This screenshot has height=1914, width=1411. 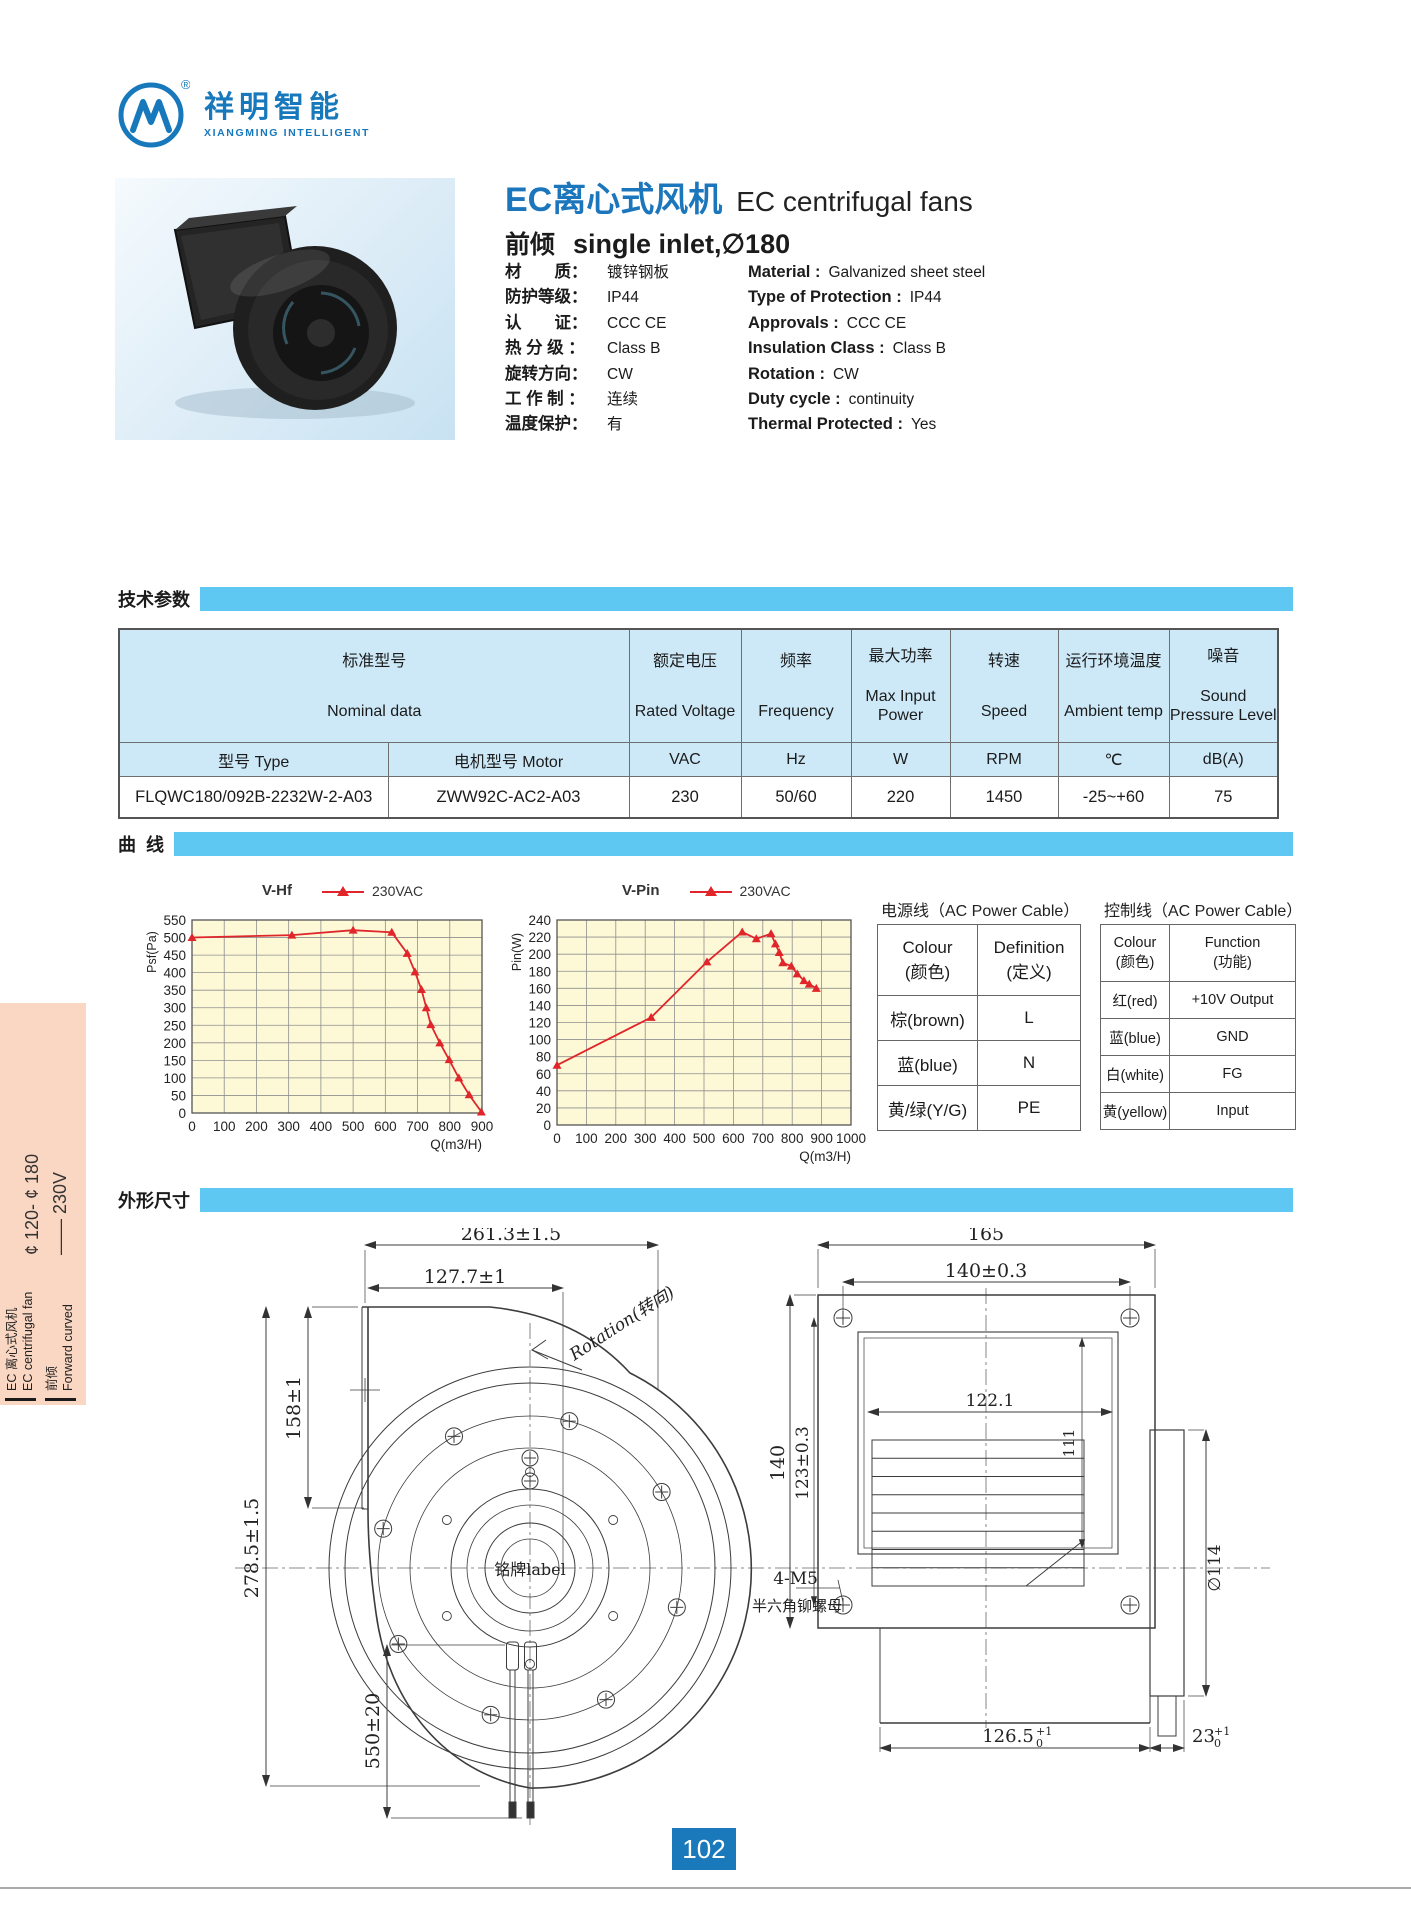 I want to click on dim-total-width: 261.3±1.5, so click(x=511, y=1236).